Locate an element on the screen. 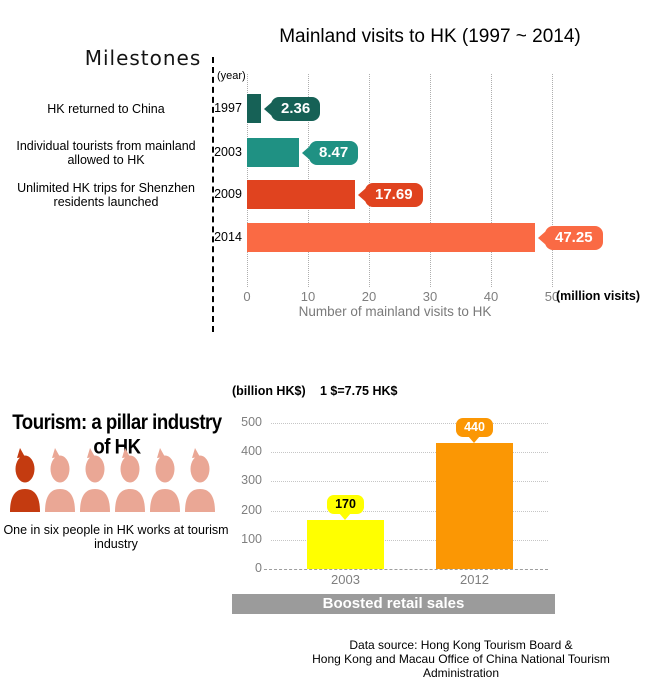  boosted-retail-sales-banner: Boosted retail sales is located at coordinates (393, 604).